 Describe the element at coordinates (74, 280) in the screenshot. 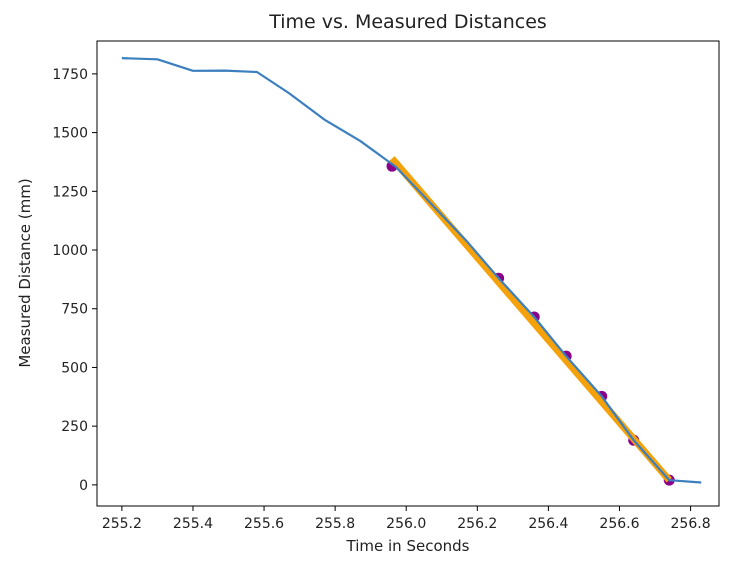

I see `y-axis: 0 250 500 750 1000 1250 1500 1750` at that location.